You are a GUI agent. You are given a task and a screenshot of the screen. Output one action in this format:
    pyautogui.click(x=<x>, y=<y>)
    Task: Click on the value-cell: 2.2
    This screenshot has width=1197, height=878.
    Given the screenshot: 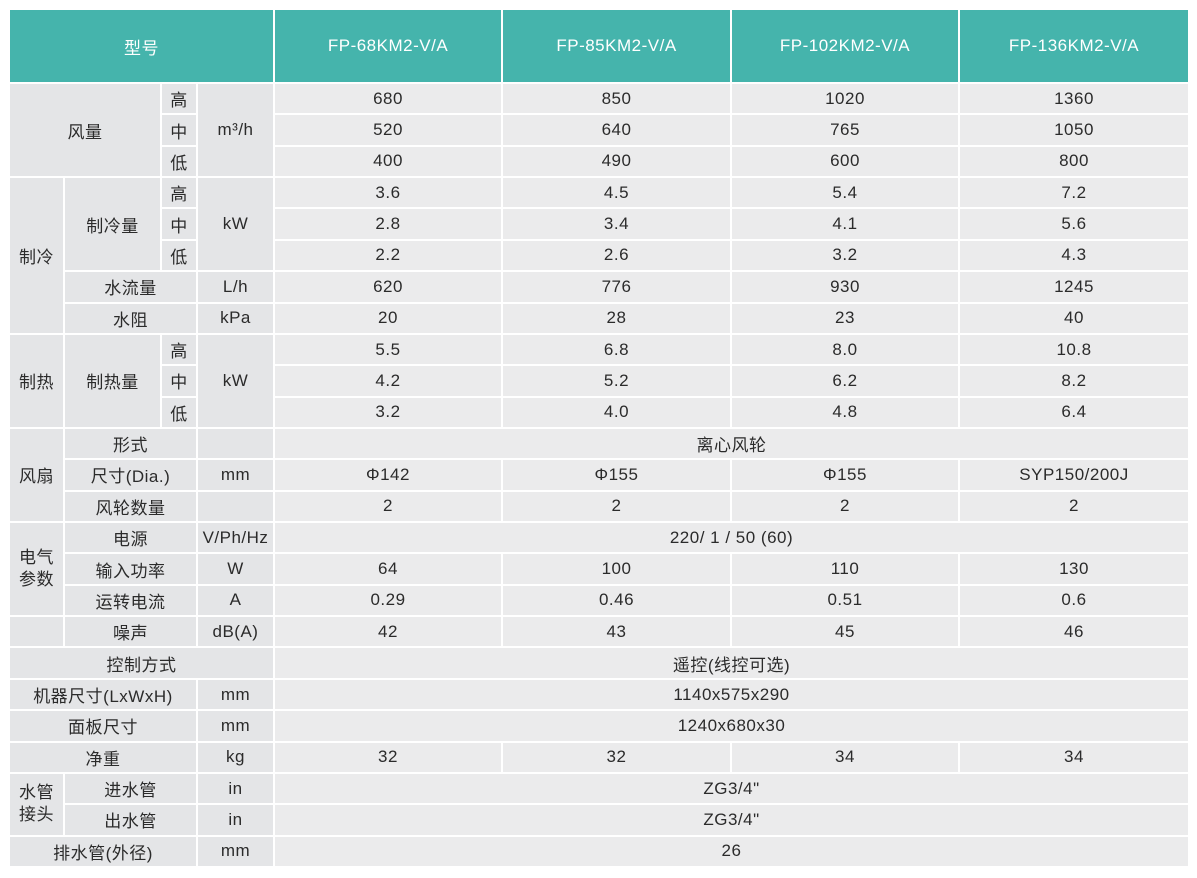 What is the action you would take?
    pyautogui.click(x=388, y=255)
    